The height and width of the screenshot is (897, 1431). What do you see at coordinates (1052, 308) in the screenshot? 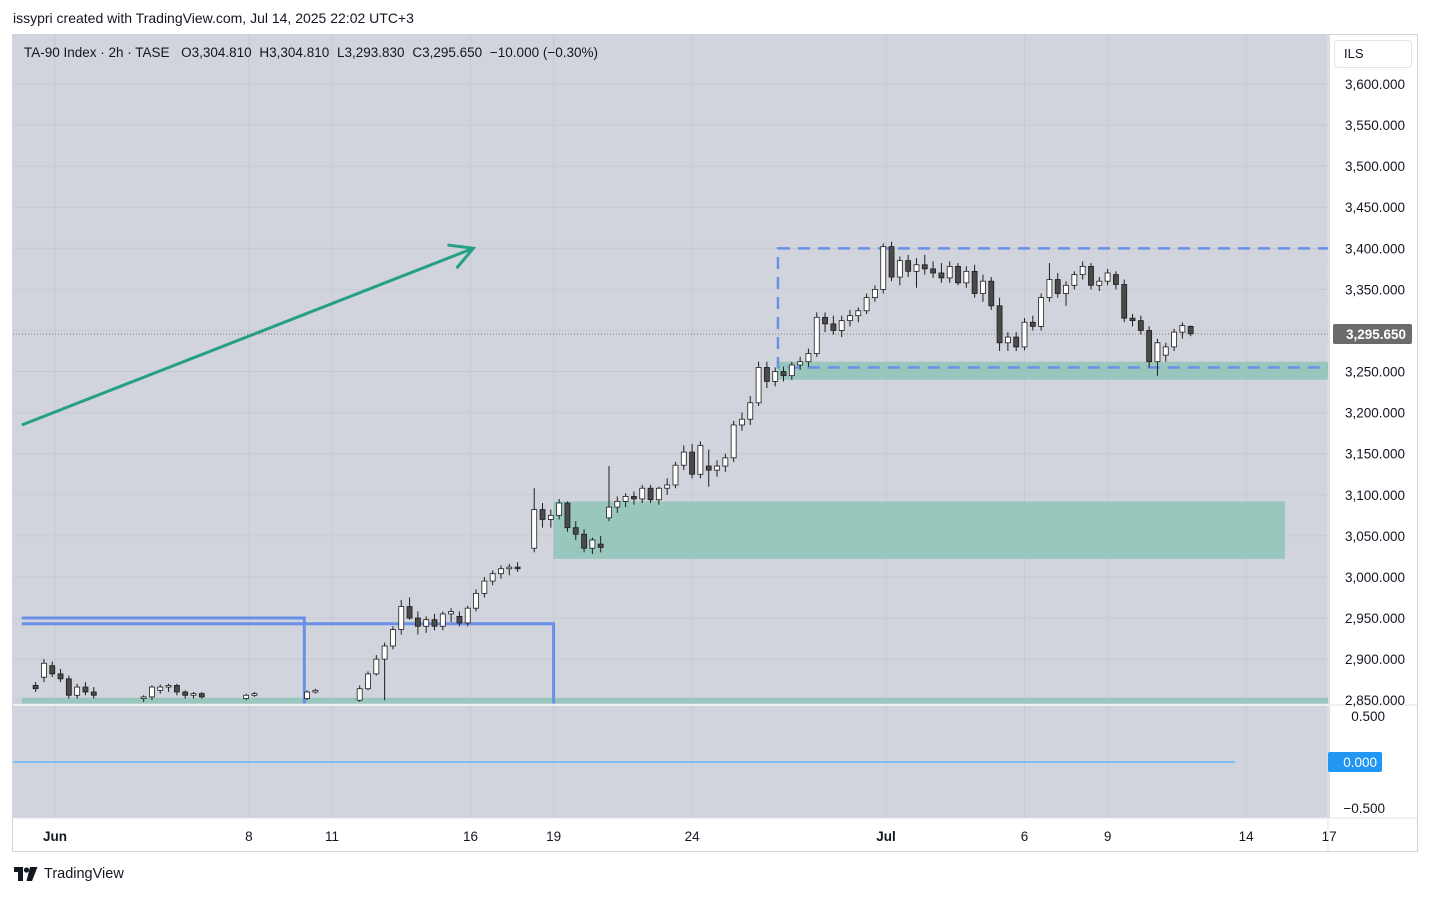
I see `consolidation-box` at bounding box center [1052, 308].